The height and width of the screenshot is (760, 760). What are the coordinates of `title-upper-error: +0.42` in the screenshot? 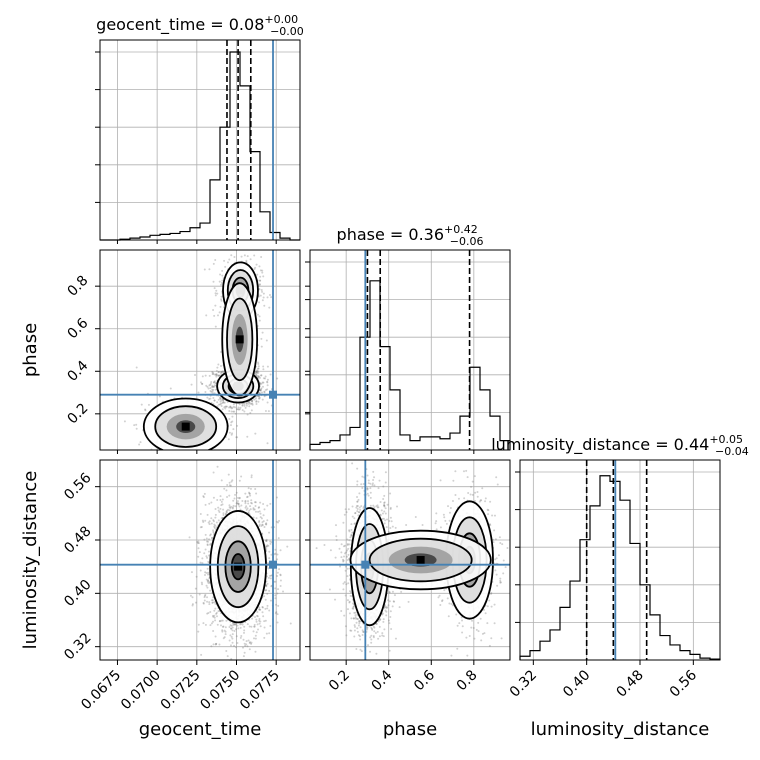 It's located at (461, 229).